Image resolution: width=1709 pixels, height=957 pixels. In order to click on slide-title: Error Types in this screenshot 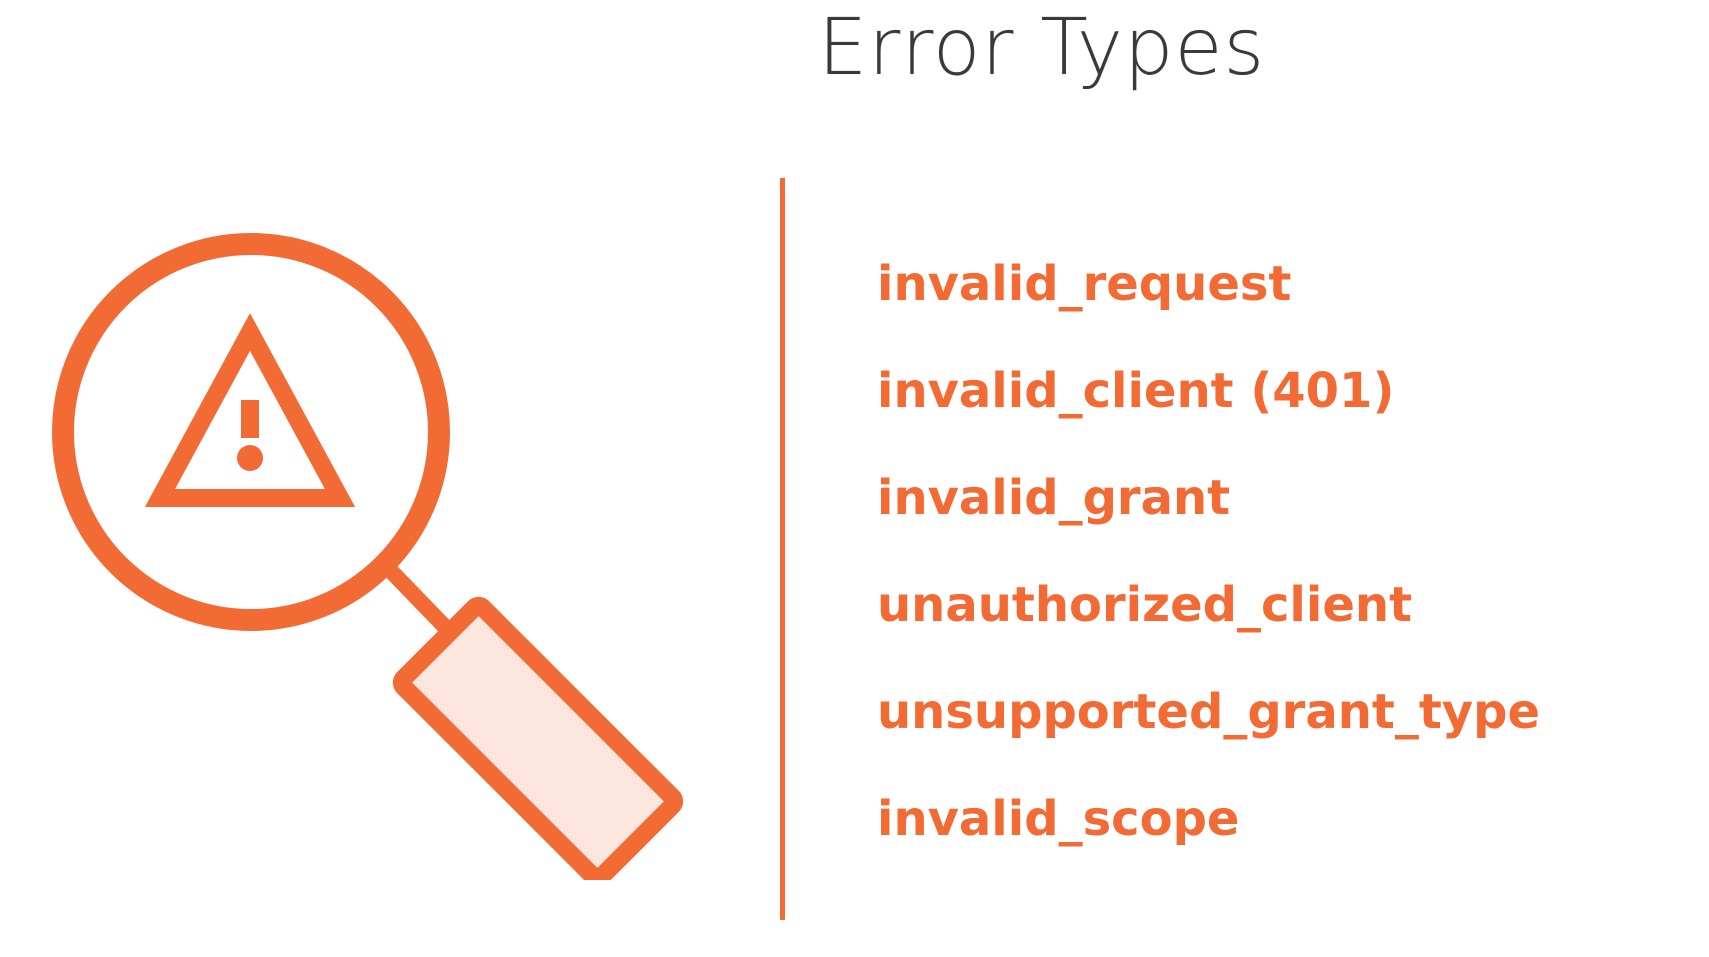, I will do `click(1042, 48)`.